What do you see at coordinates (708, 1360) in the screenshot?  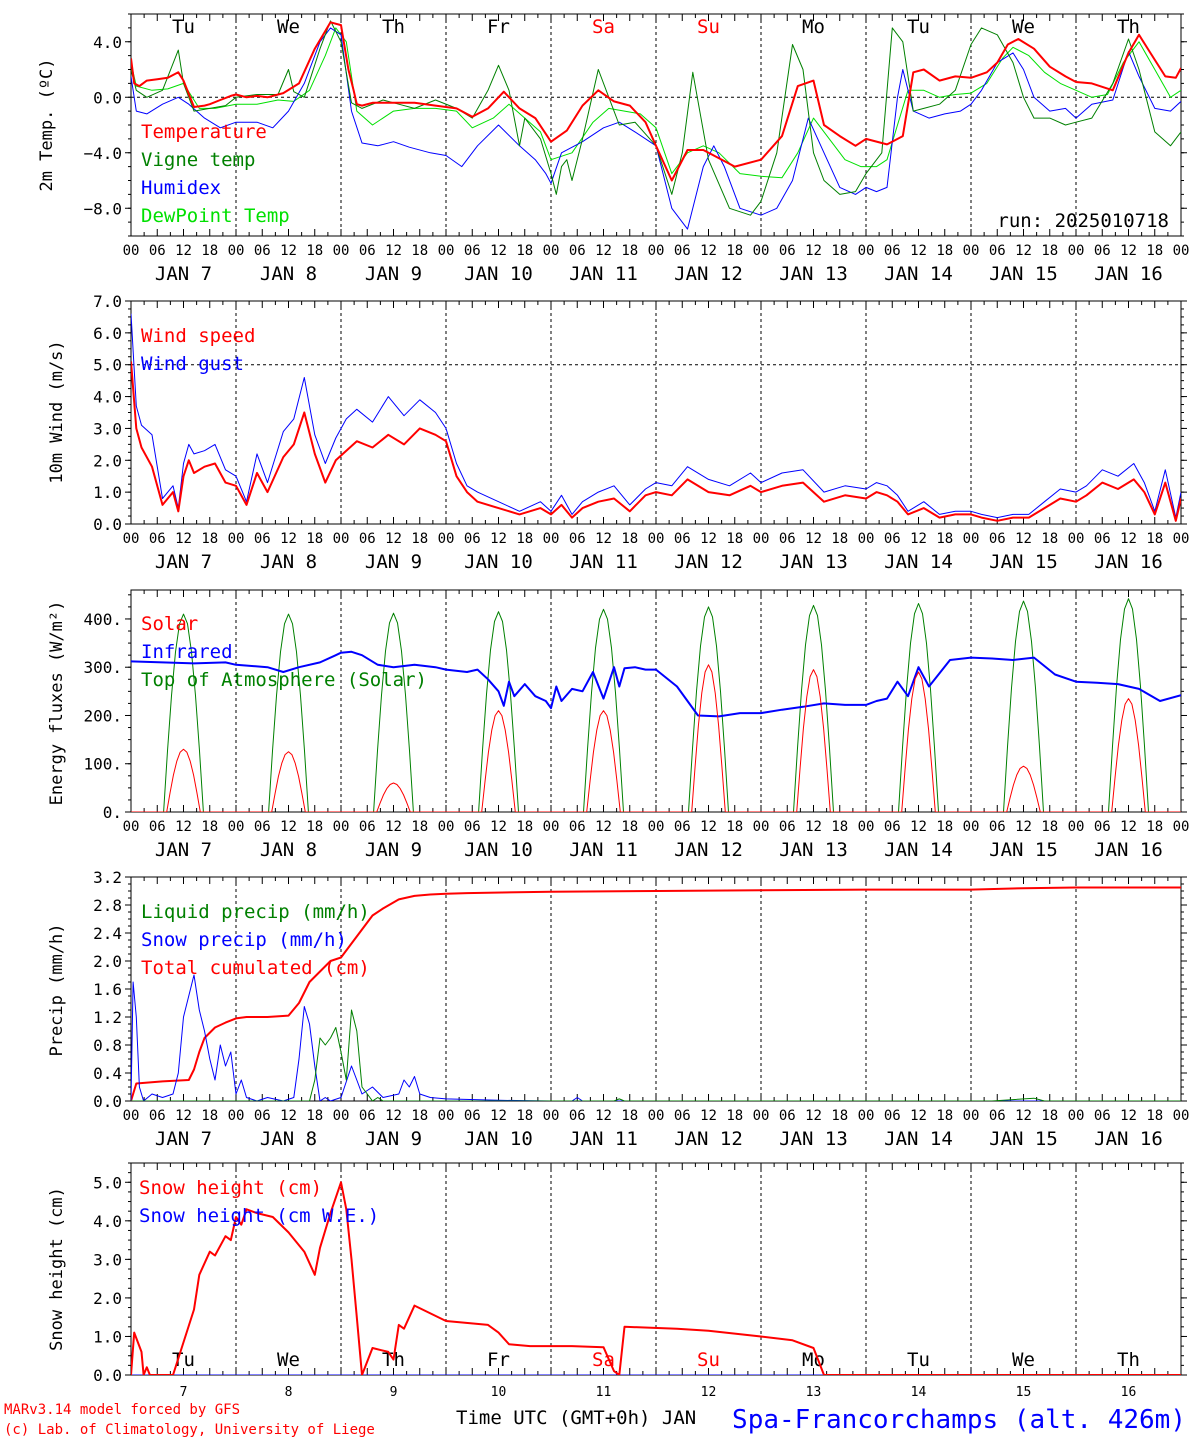 I see `weekday-label: Su` at bounding box center [708, 1360].